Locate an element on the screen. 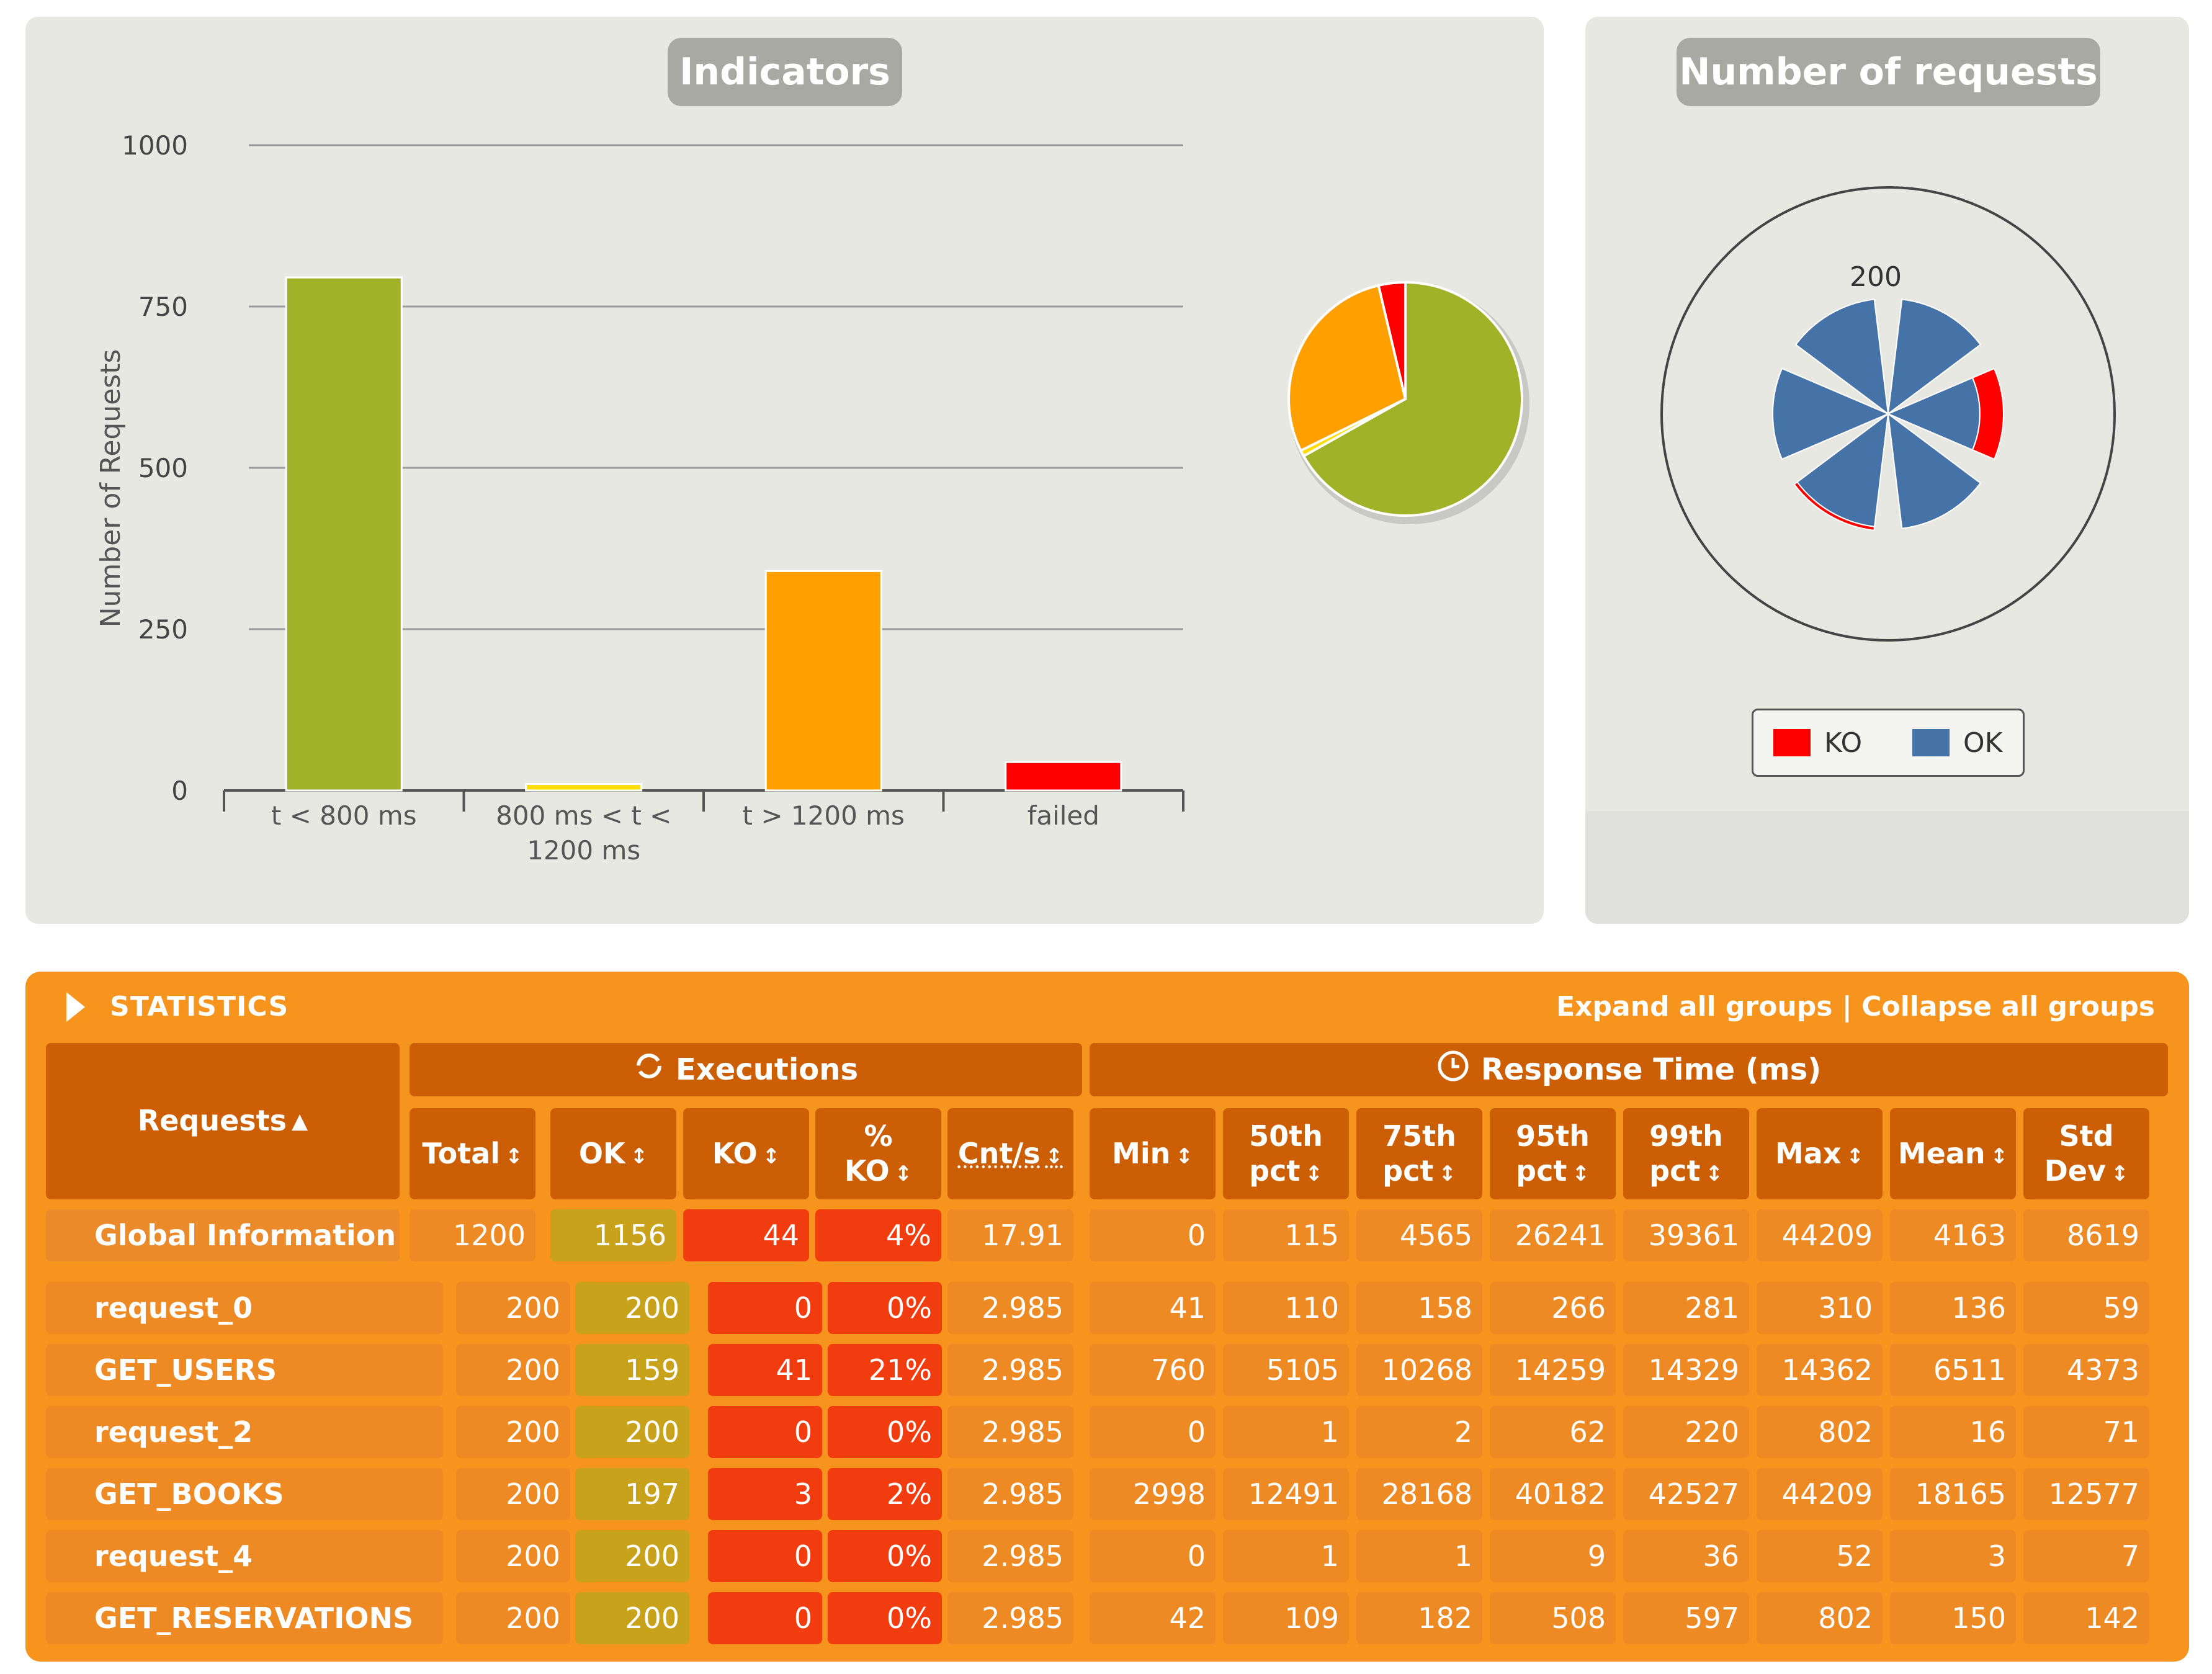 The width and height of the screenshot is (2212, 1674). request-row-GET_USERS: GET_USERS is located at coordinates (245, 1370).